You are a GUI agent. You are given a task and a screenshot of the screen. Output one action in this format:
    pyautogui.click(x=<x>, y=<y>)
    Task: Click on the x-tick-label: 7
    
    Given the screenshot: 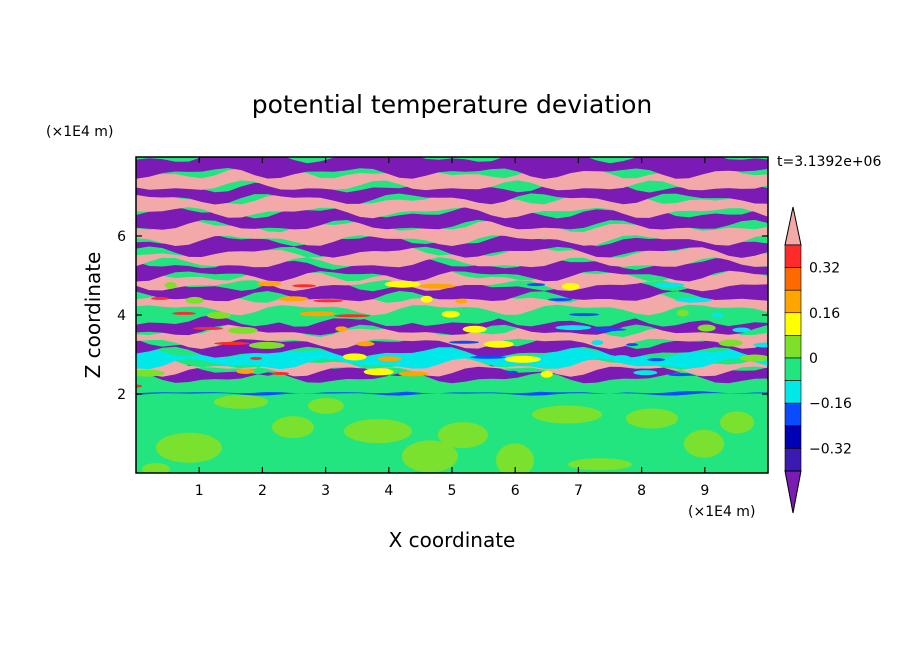 What is the action you would take?
    pyautogui.click(x=578, y=491)
    